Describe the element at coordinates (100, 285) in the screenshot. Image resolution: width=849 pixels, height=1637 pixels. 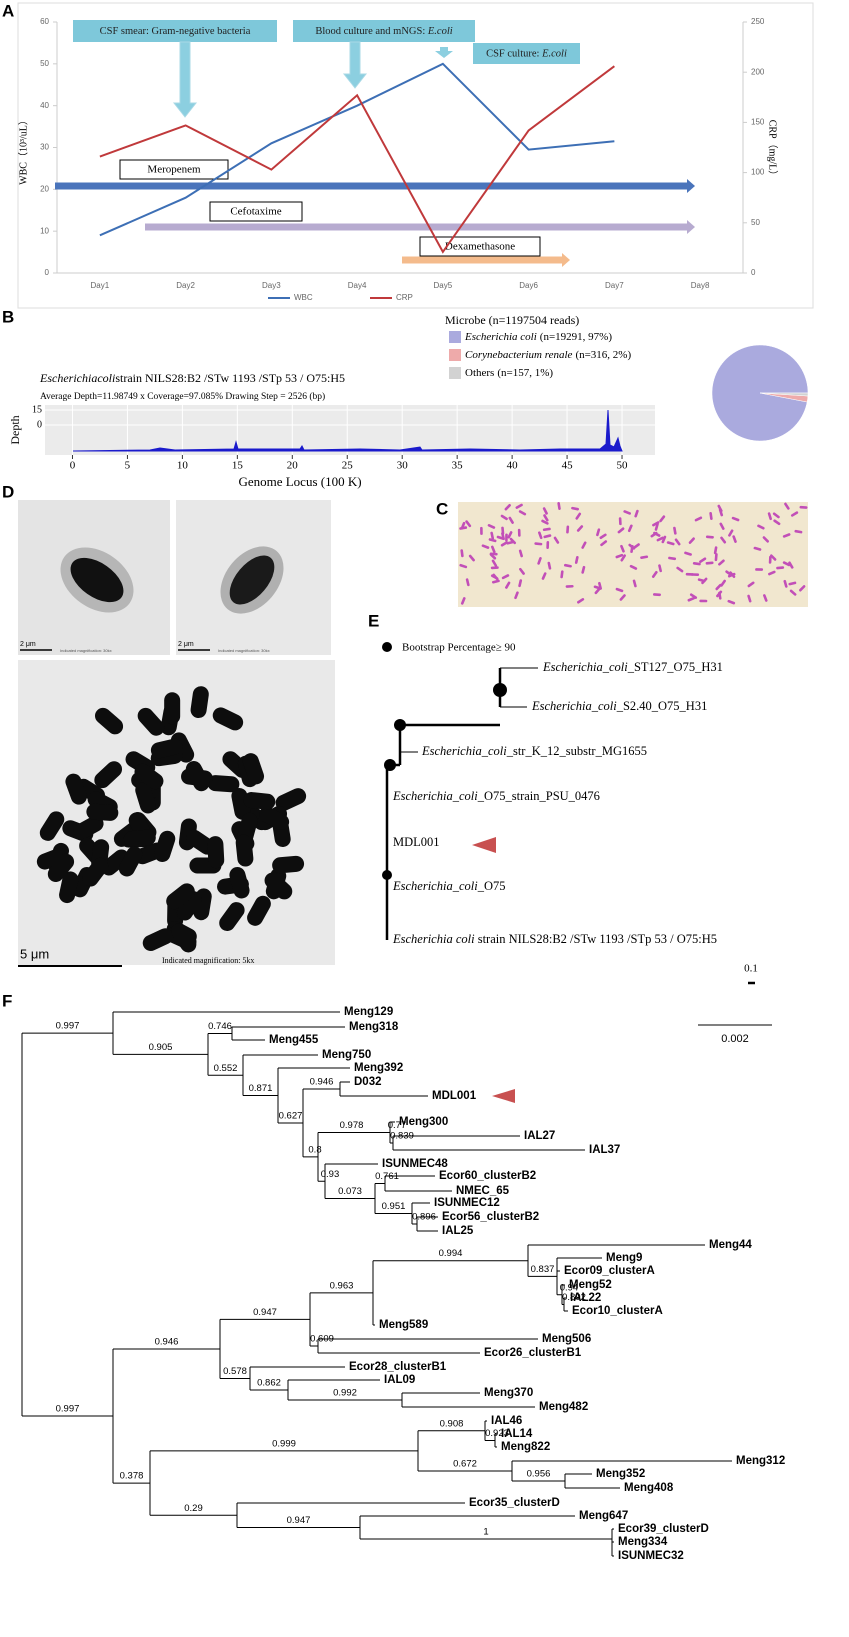
I see `x-tick-label: Day1` at that location.